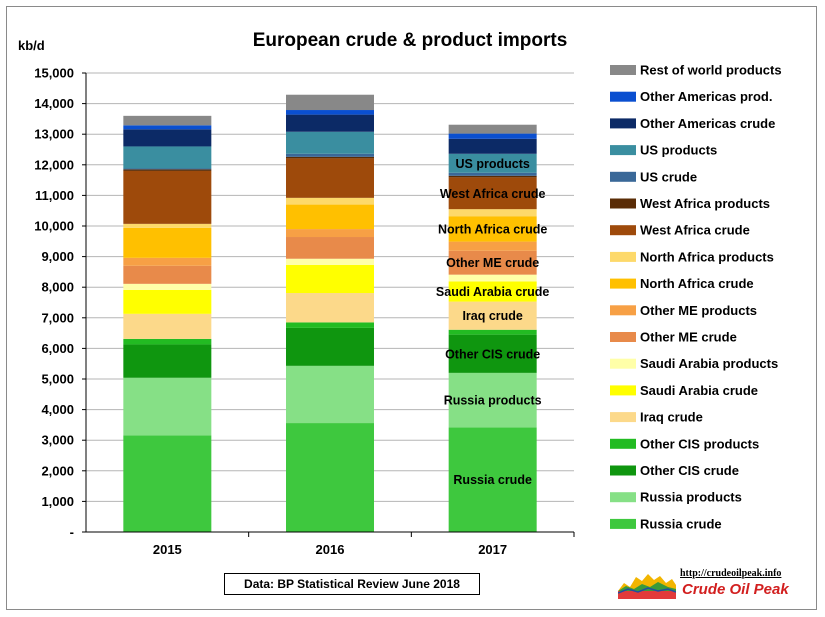  I want to click on legend-label: US products, so click(678, 150).